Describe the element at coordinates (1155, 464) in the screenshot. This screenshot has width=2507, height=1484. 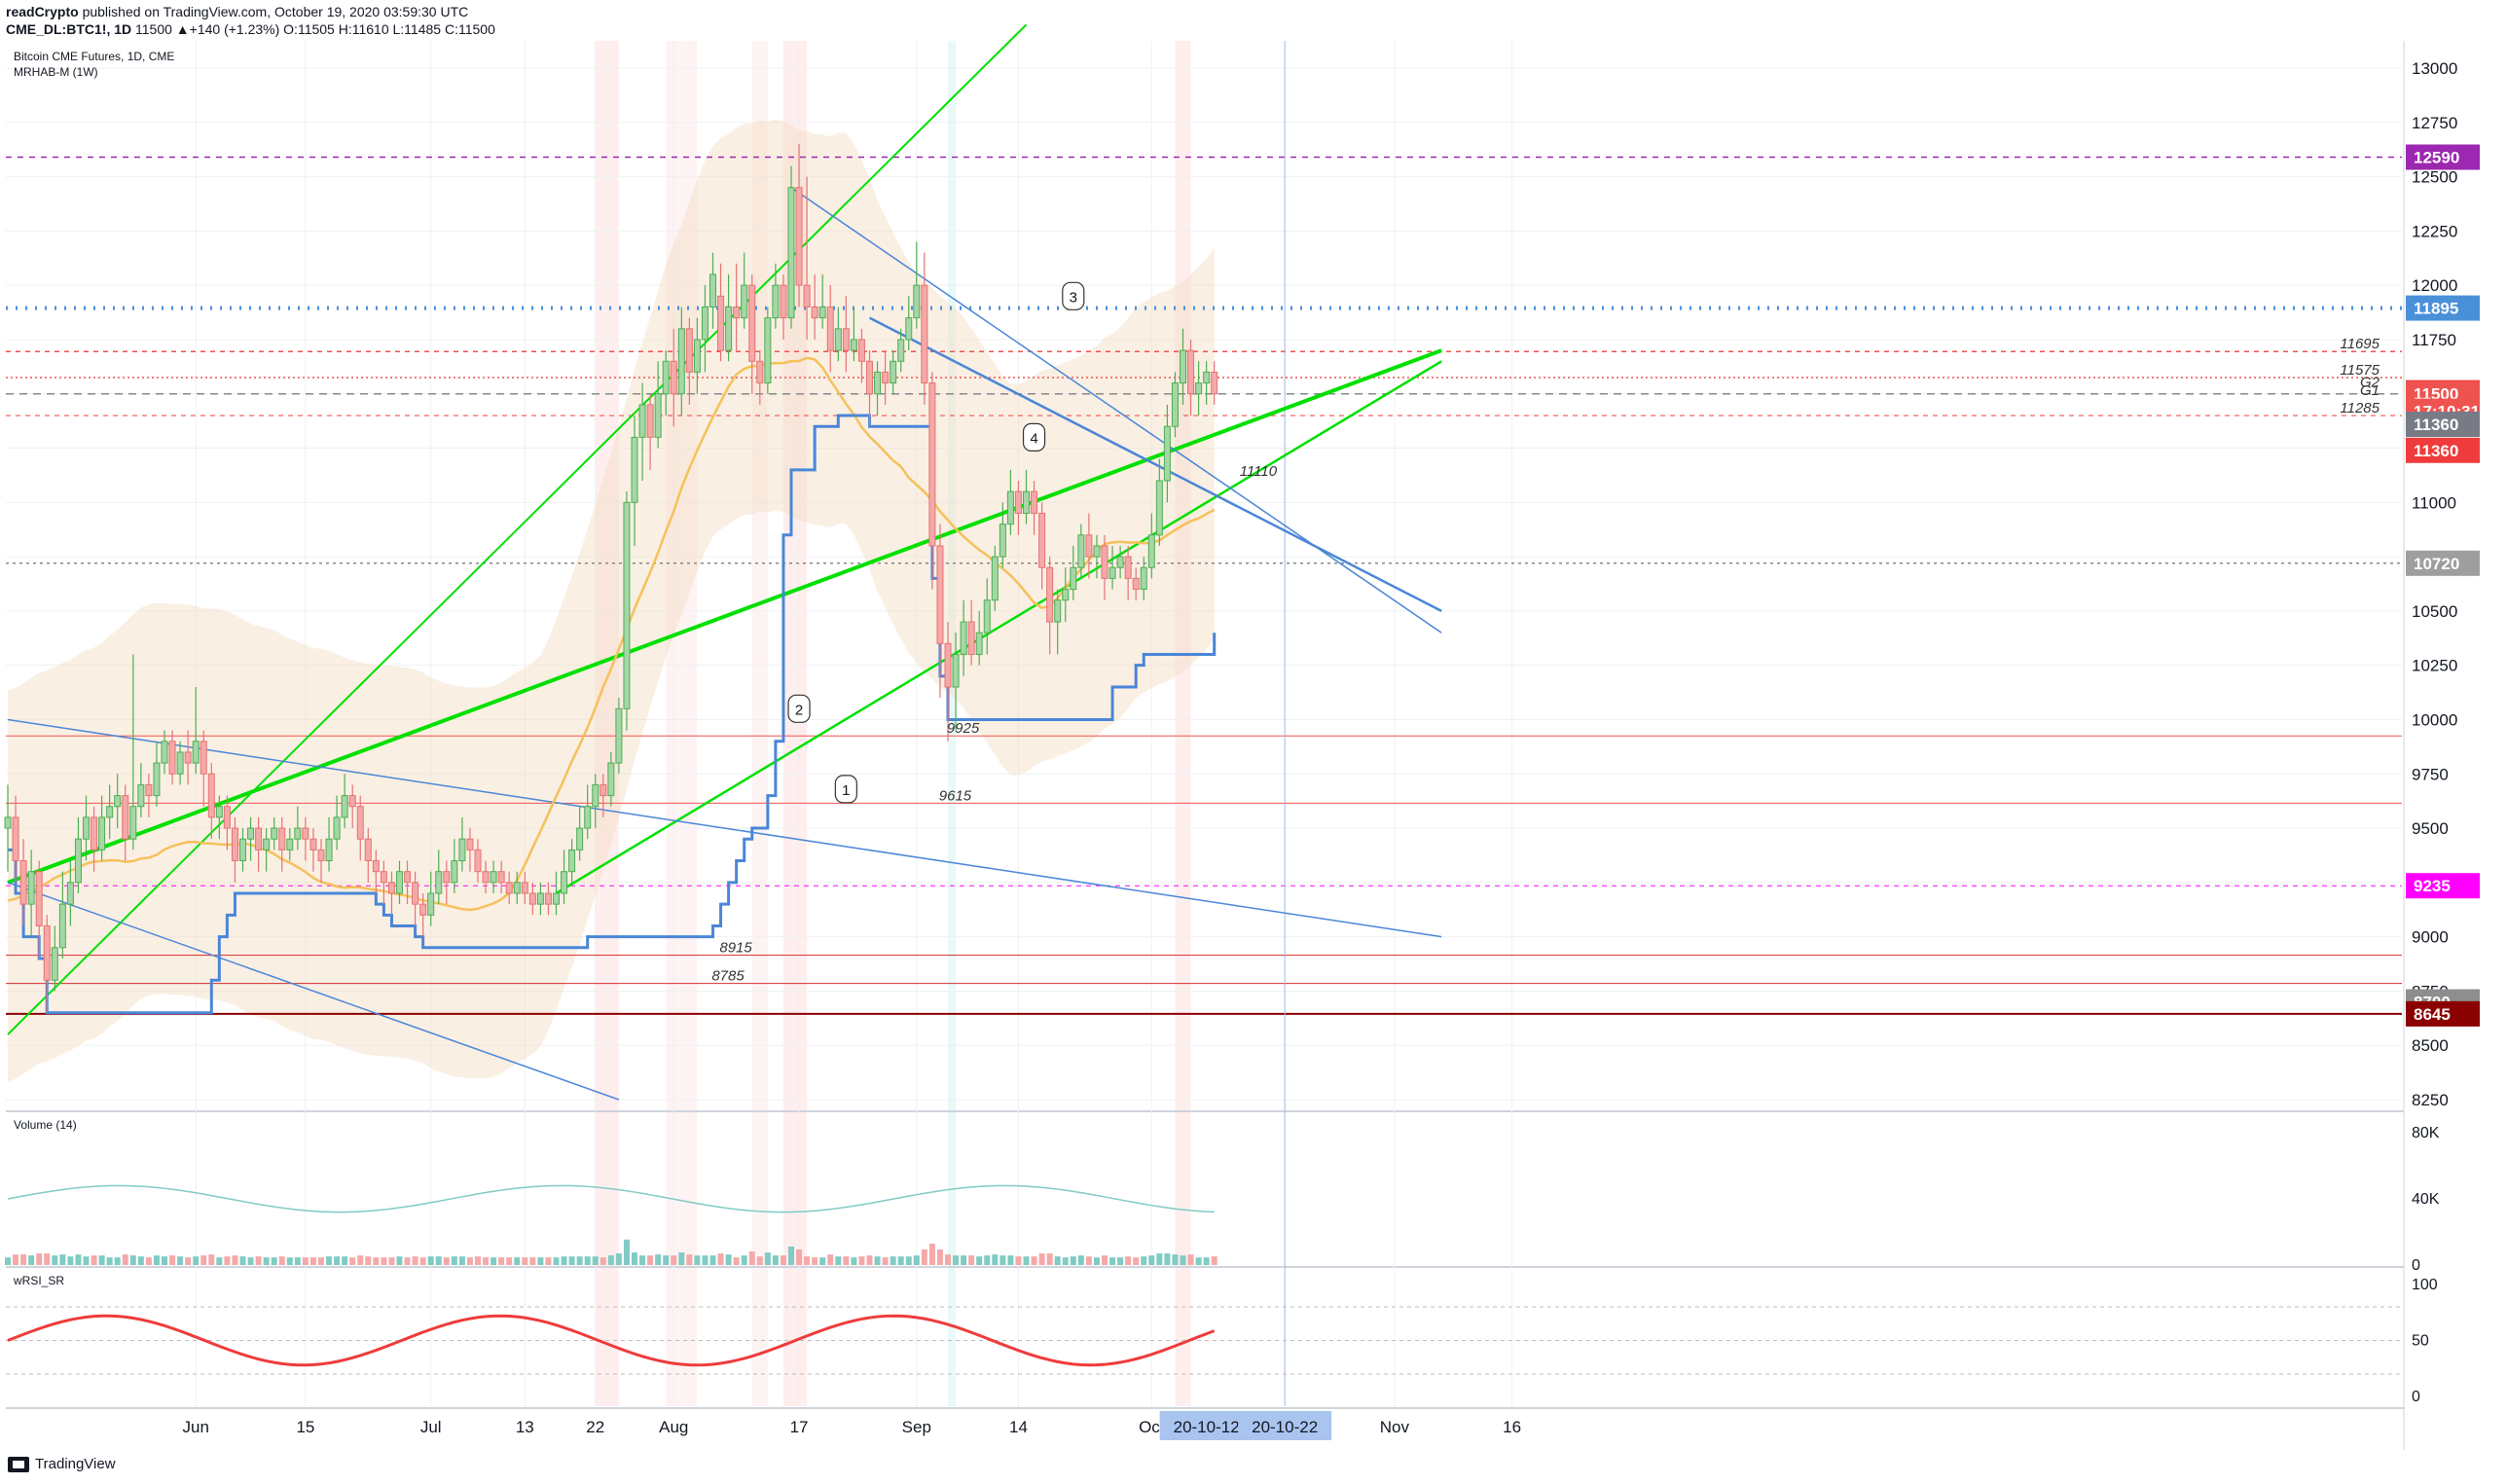
I see `blue-trendline-mid` at that location.